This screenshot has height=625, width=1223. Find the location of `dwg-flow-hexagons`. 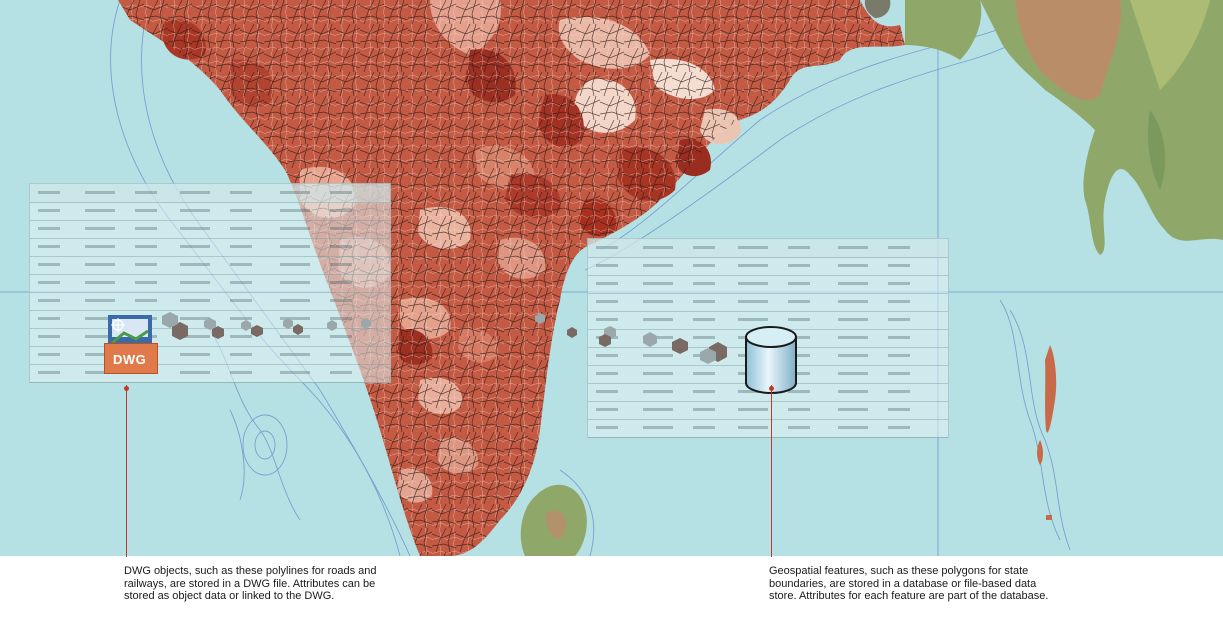

dwg-flow-hexagons is located at coordinates (266, 326).